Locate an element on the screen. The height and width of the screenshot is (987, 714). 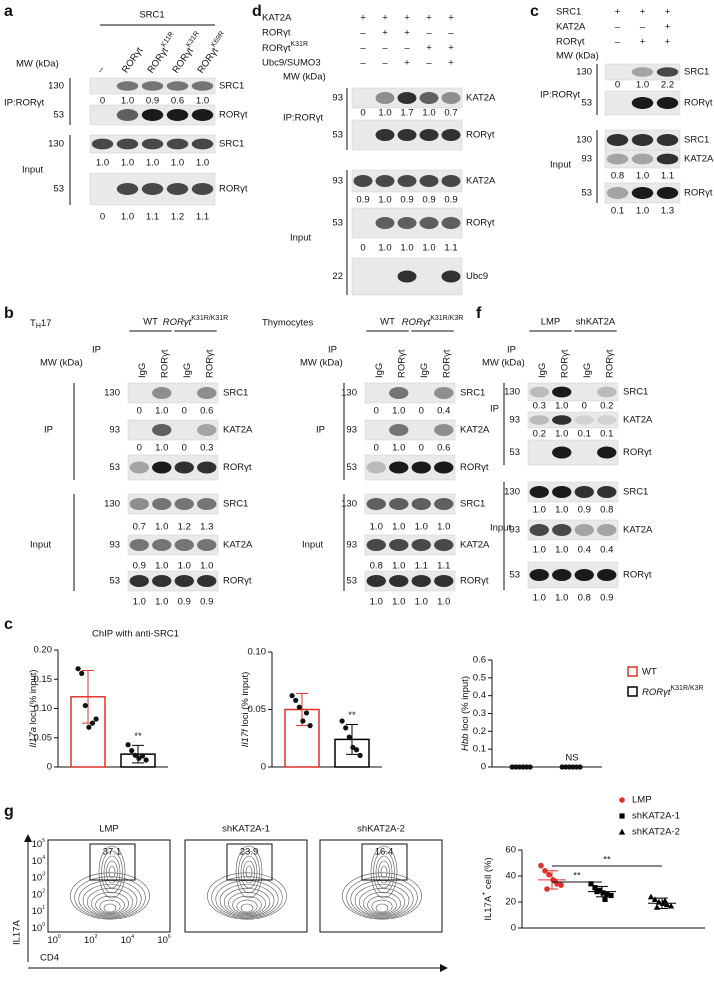
blot-header: SRC1 is located at coordinates (151, 15).